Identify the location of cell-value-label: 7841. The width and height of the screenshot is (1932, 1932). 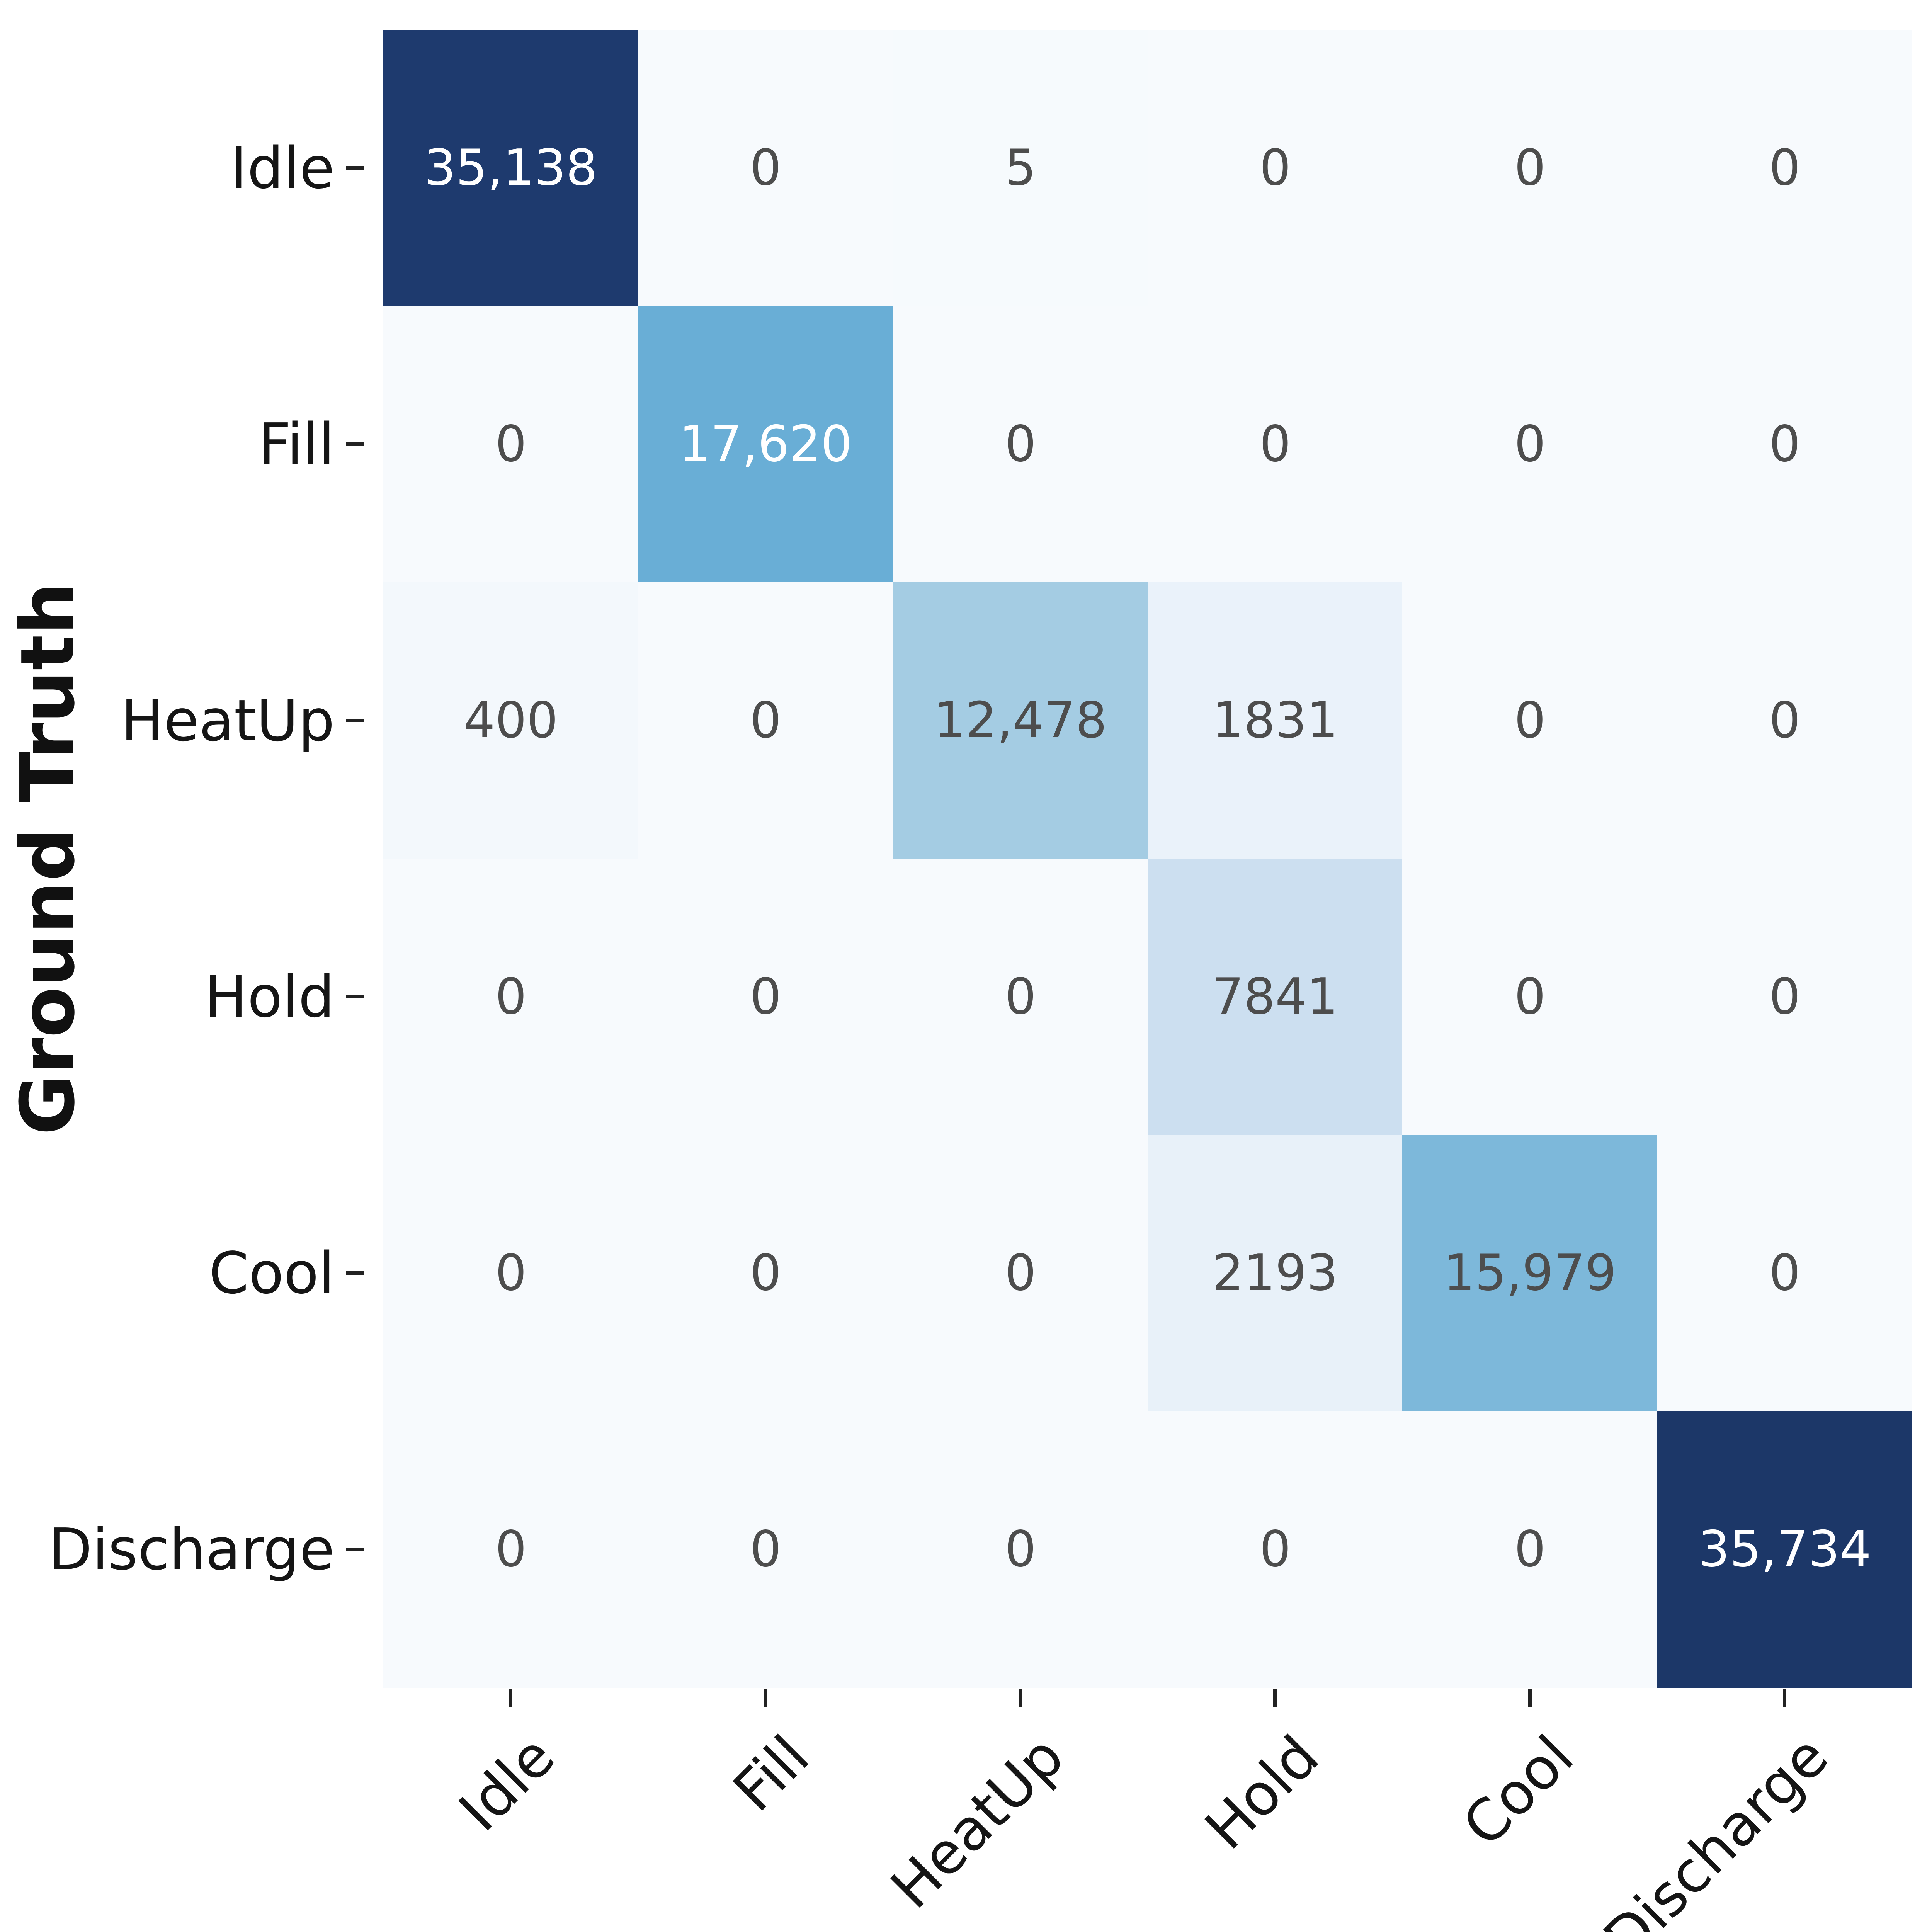
(1275, 997).